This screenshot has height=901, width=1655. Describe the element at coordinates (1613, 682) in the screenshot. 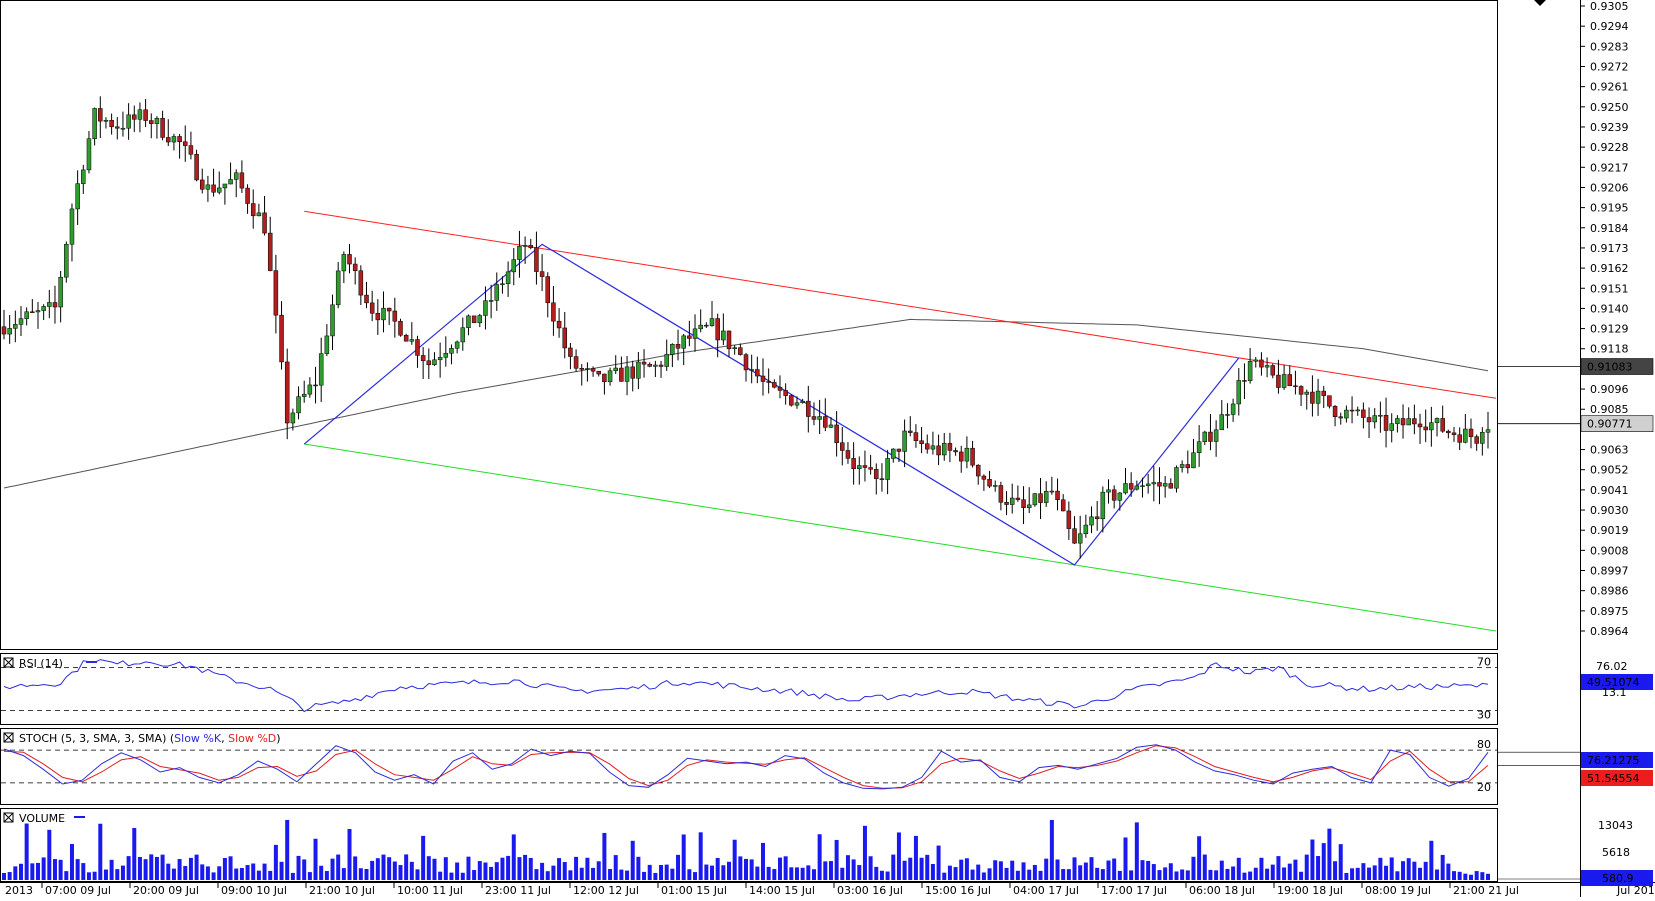

I see `rsi-current-text: 49.51074` at that location.